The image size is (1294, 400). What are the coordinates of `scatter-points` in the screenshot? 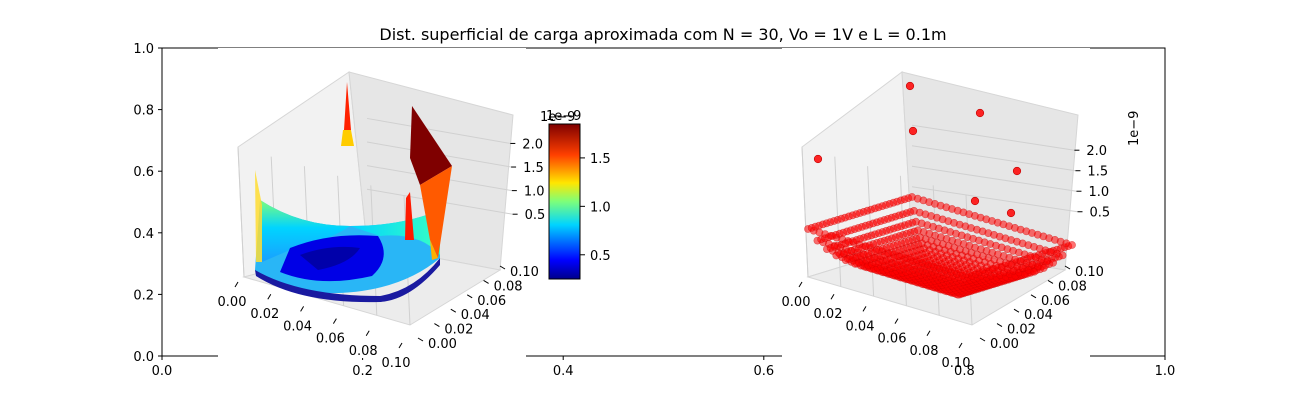 It's located at (940, 190).